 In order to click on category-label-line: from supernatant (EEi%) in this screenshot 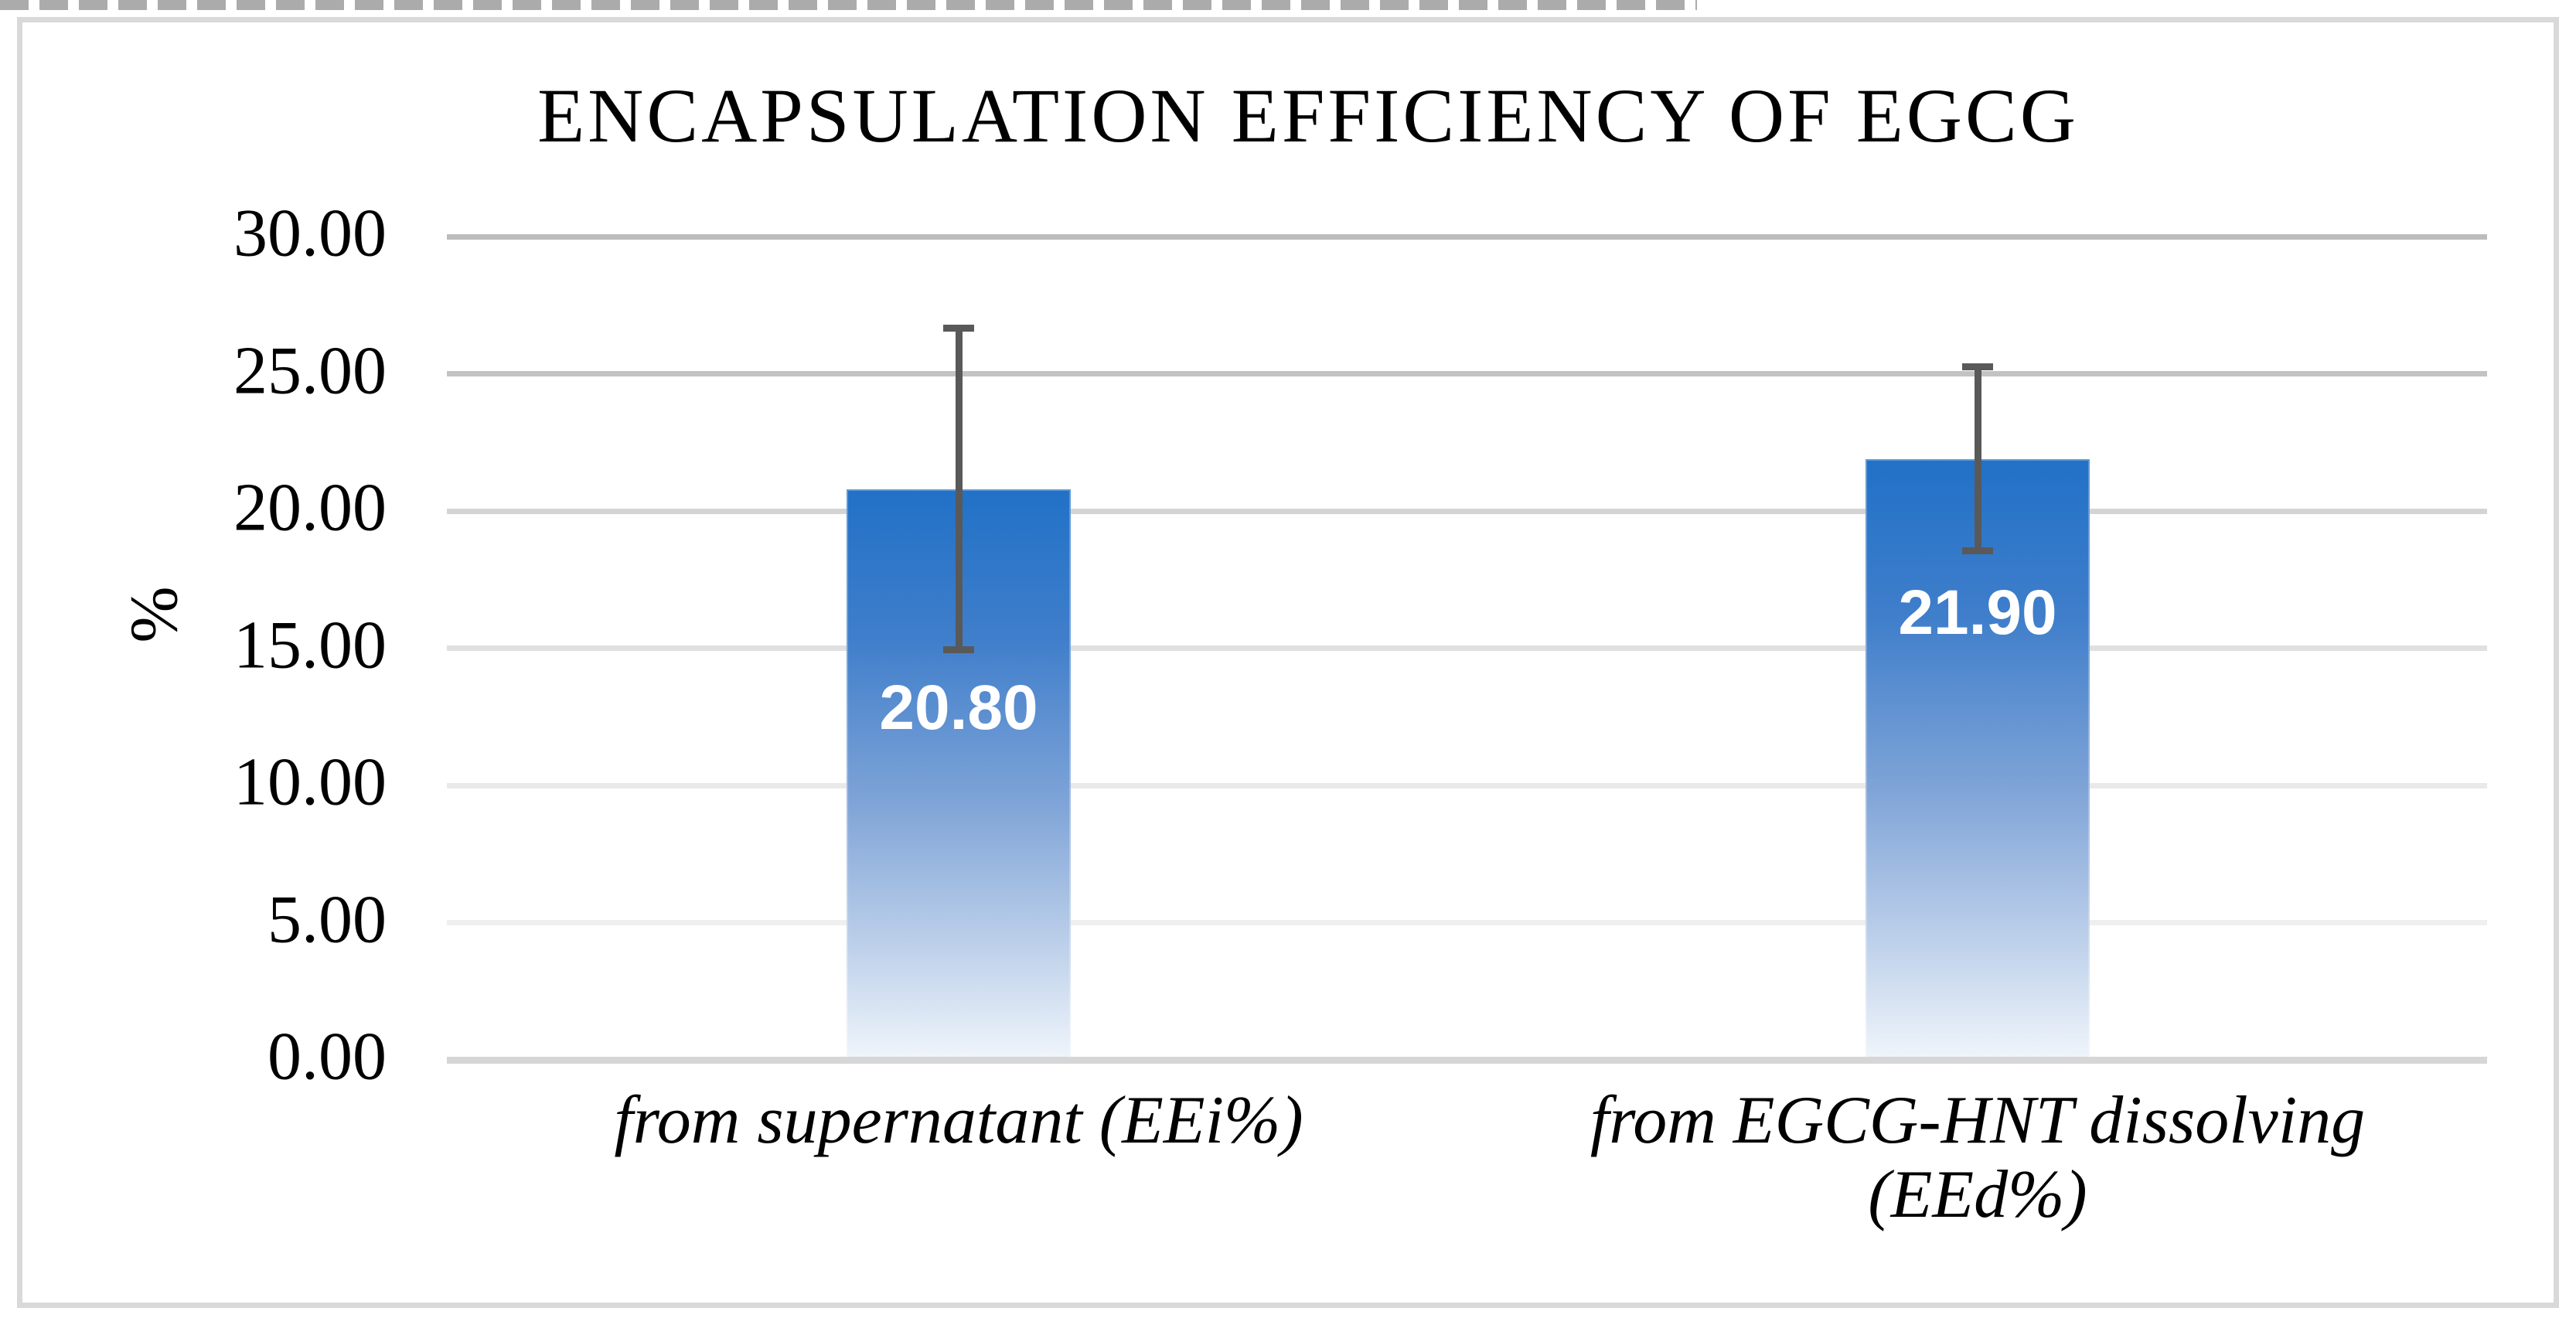, I will do `click(958, 1121)`.